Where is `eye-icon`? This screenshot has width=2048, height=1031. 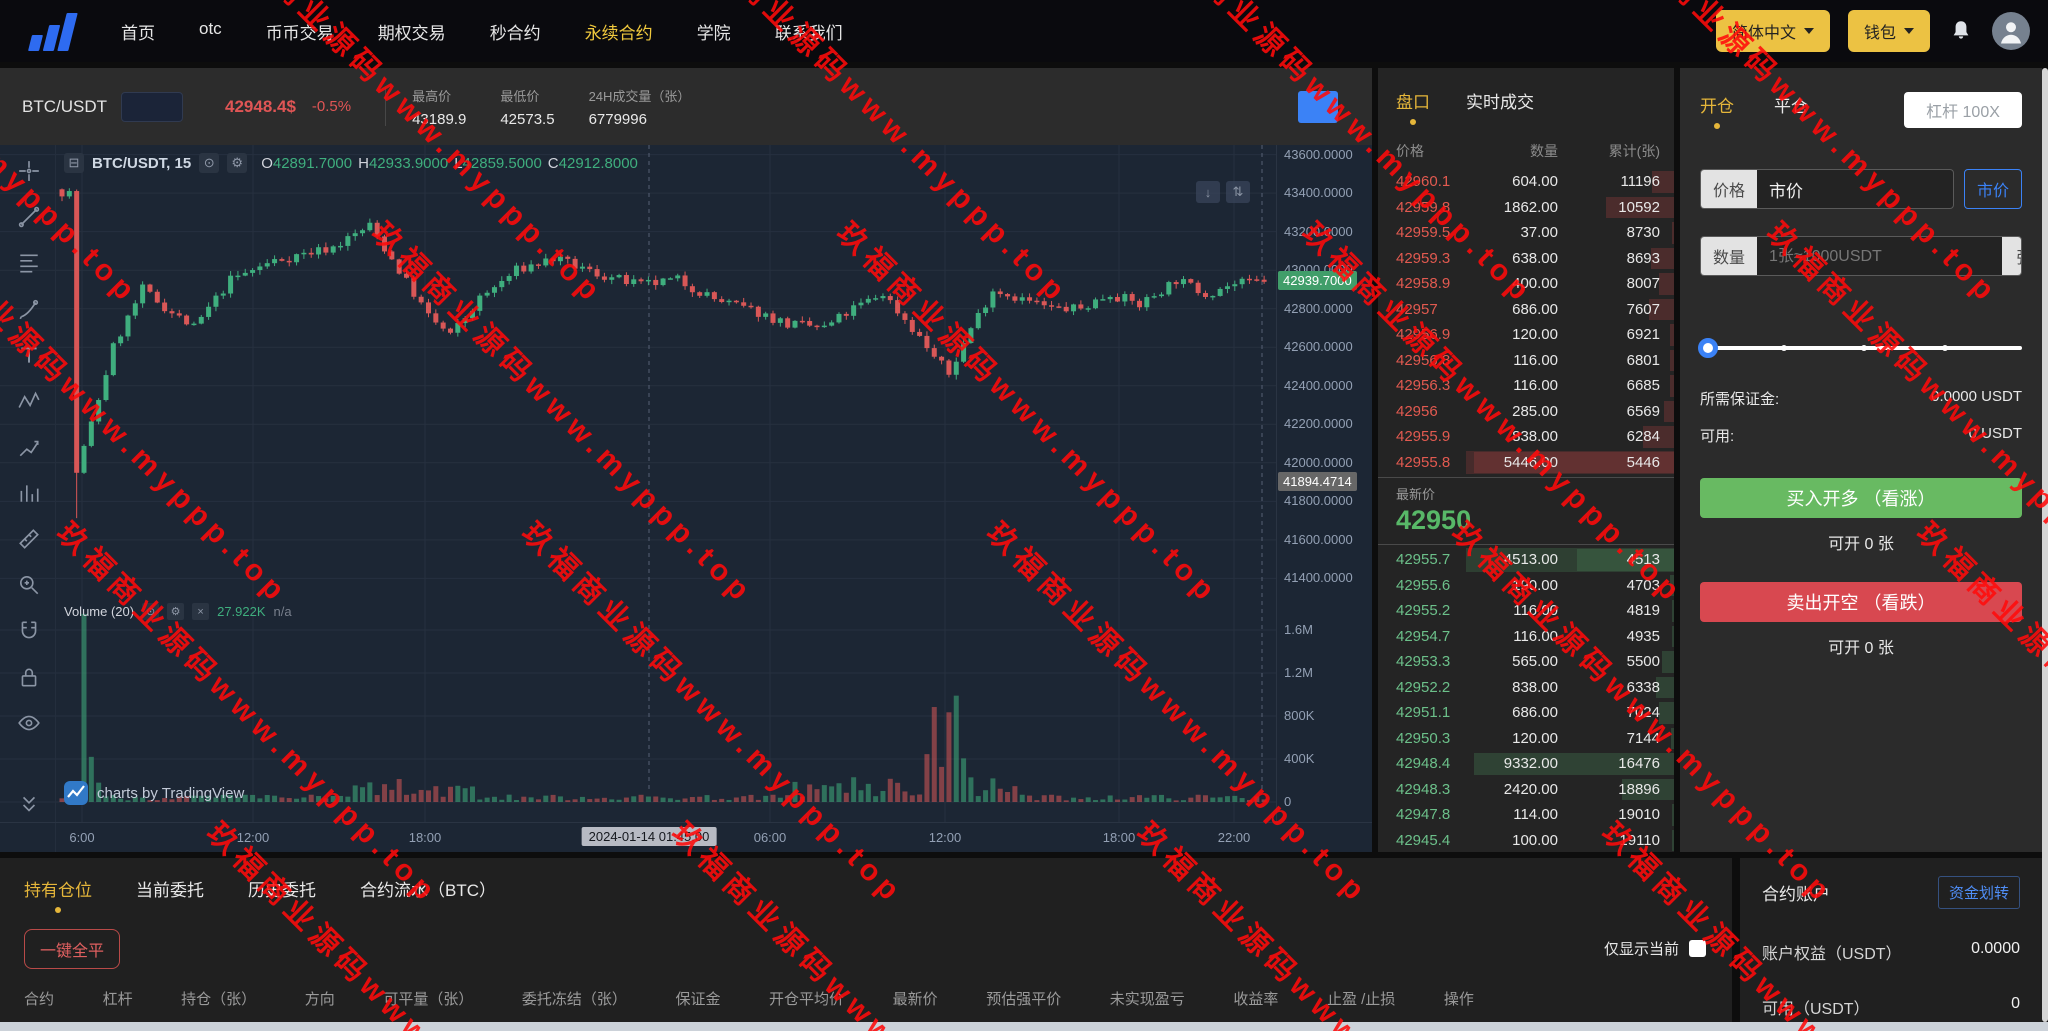 eye-icon is located at coordinates (29, 723).